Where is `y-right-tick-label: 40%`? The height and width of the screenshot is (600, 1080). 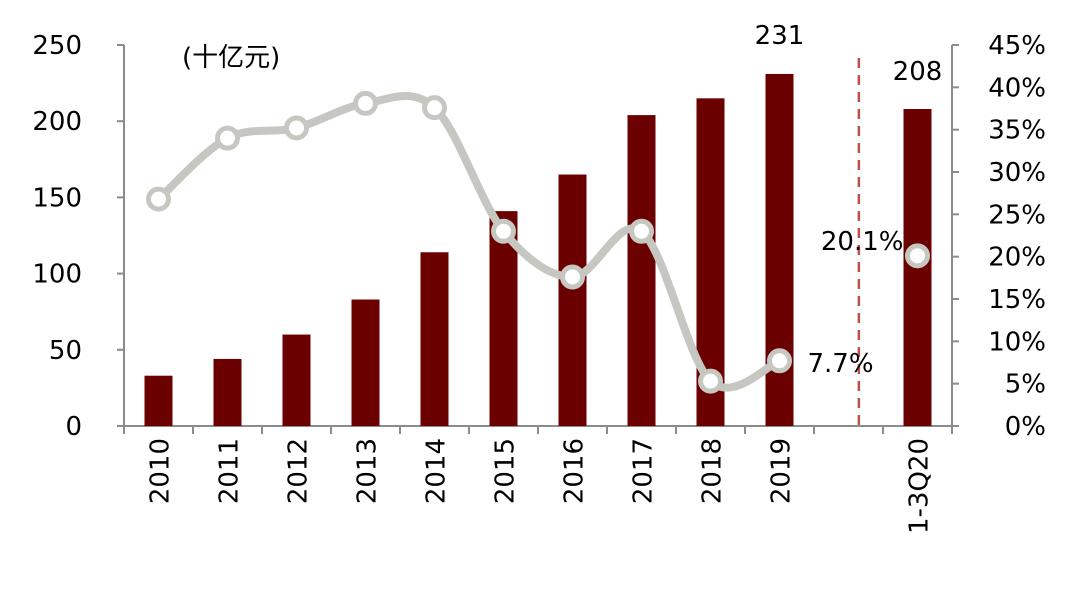 y-right-tick-label: 40% is located at coordinates (1017, 88).